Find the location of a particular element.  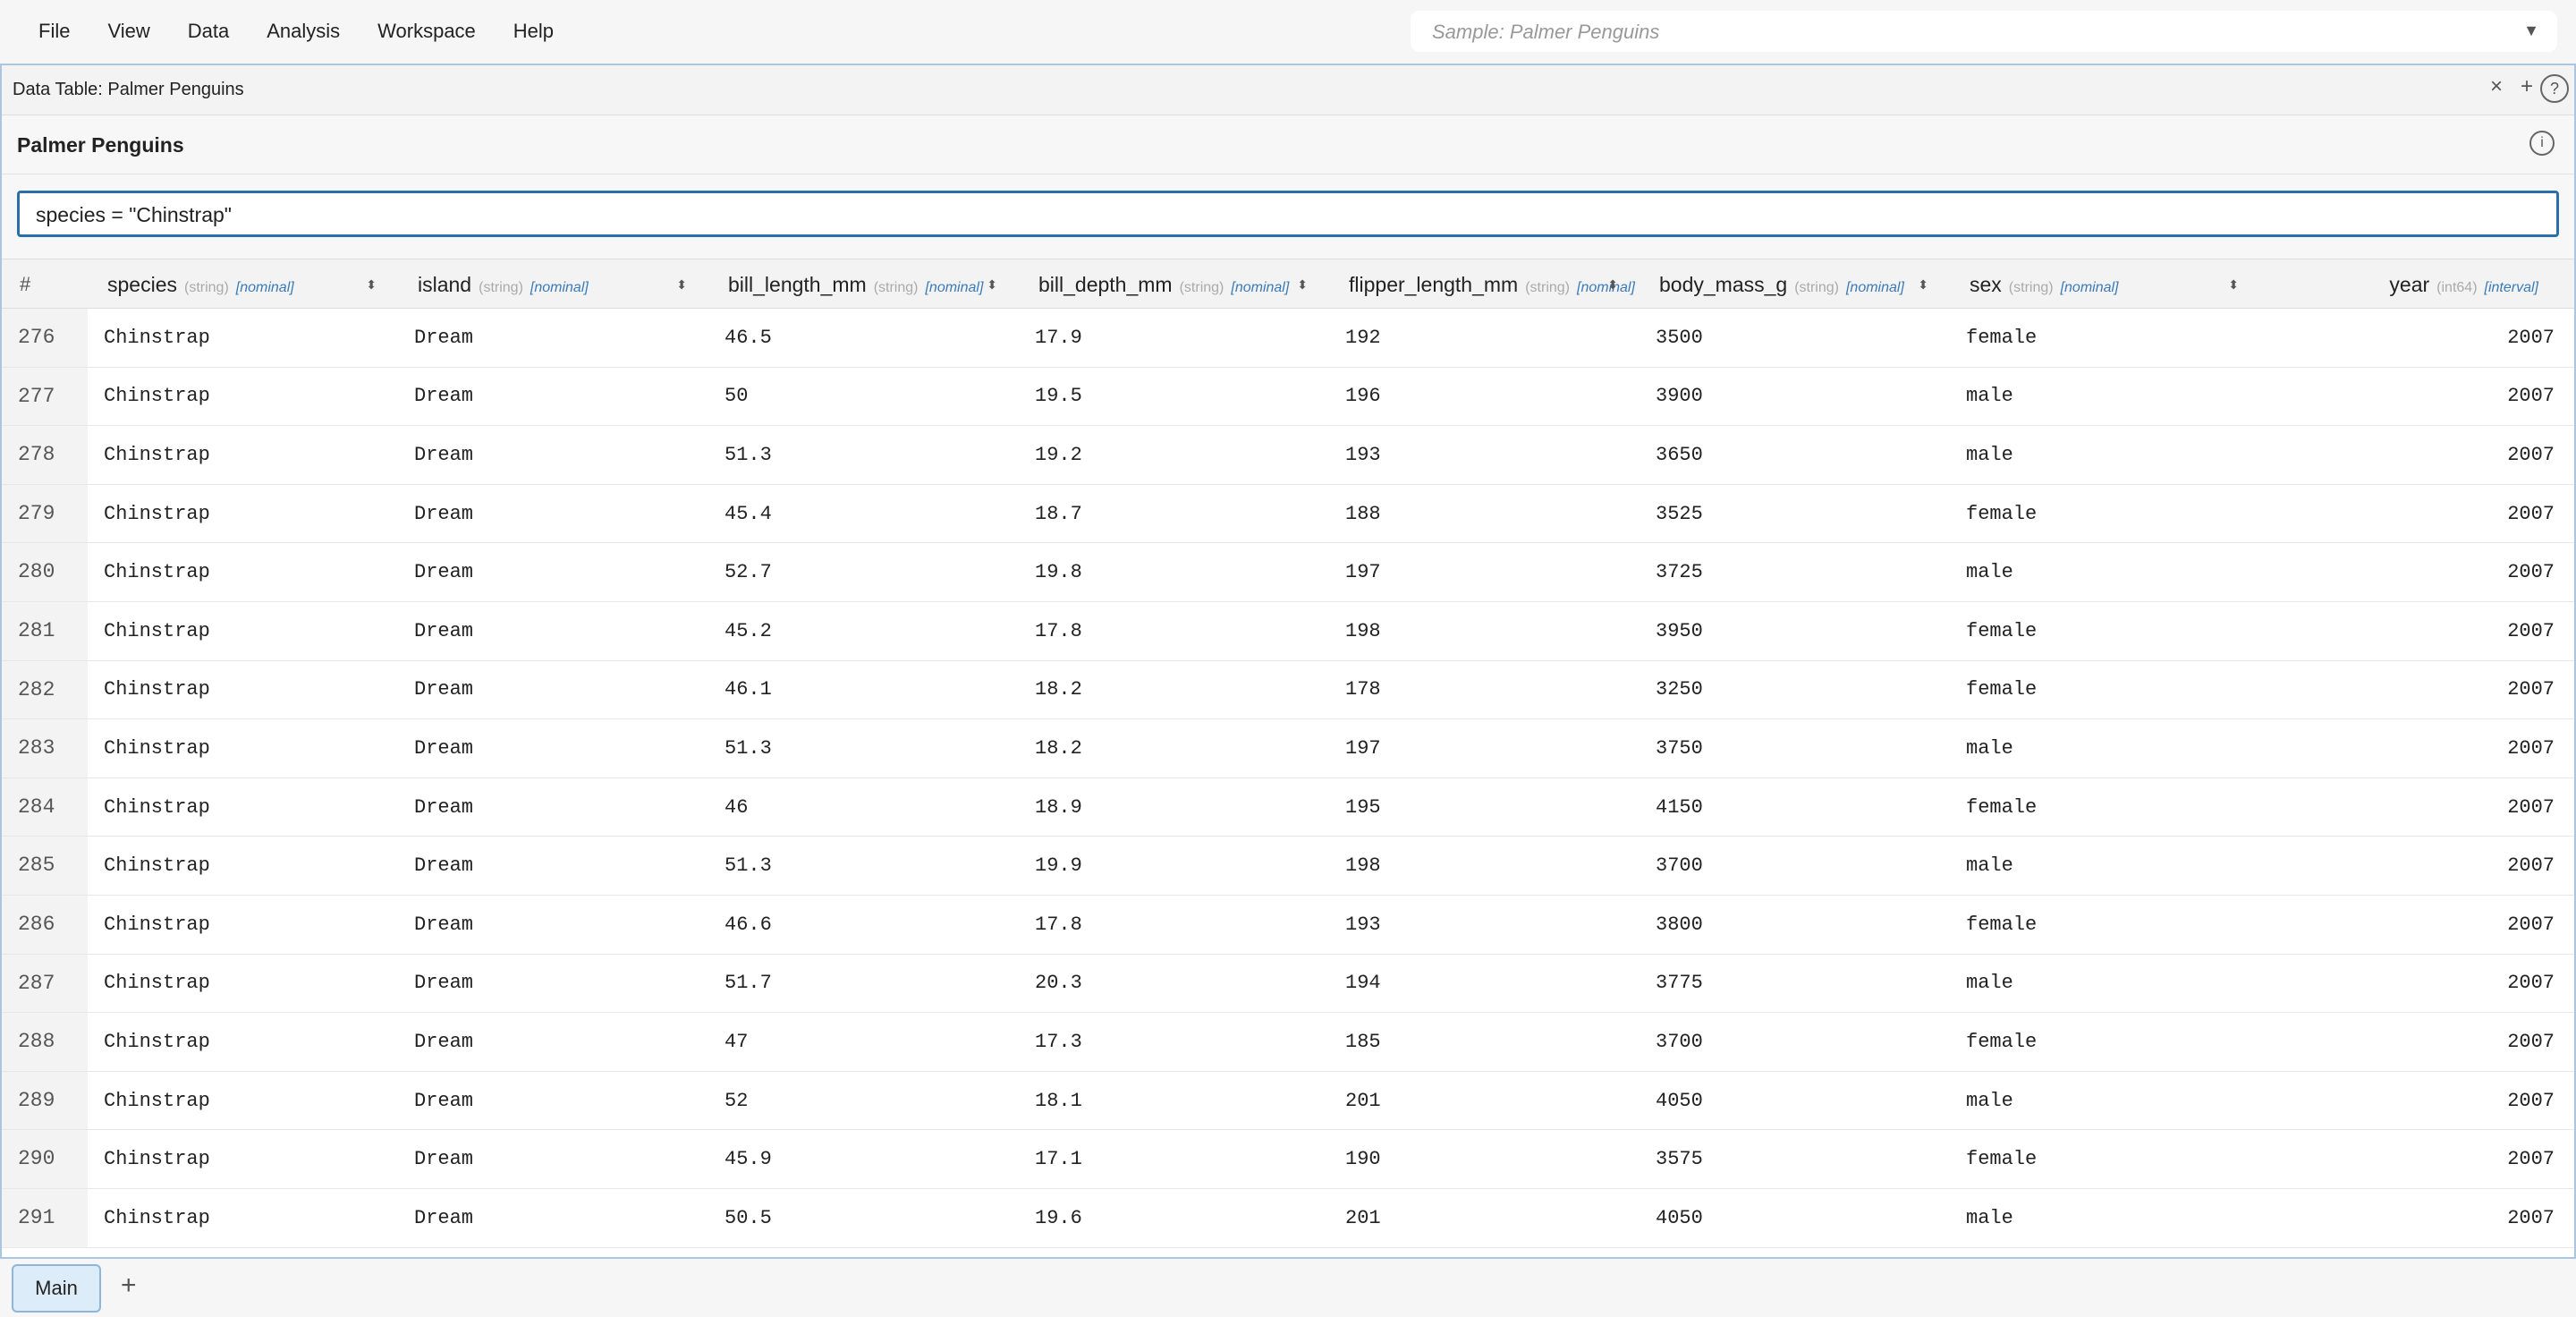

cell: 3750 is located at coordinates (1679, 748).